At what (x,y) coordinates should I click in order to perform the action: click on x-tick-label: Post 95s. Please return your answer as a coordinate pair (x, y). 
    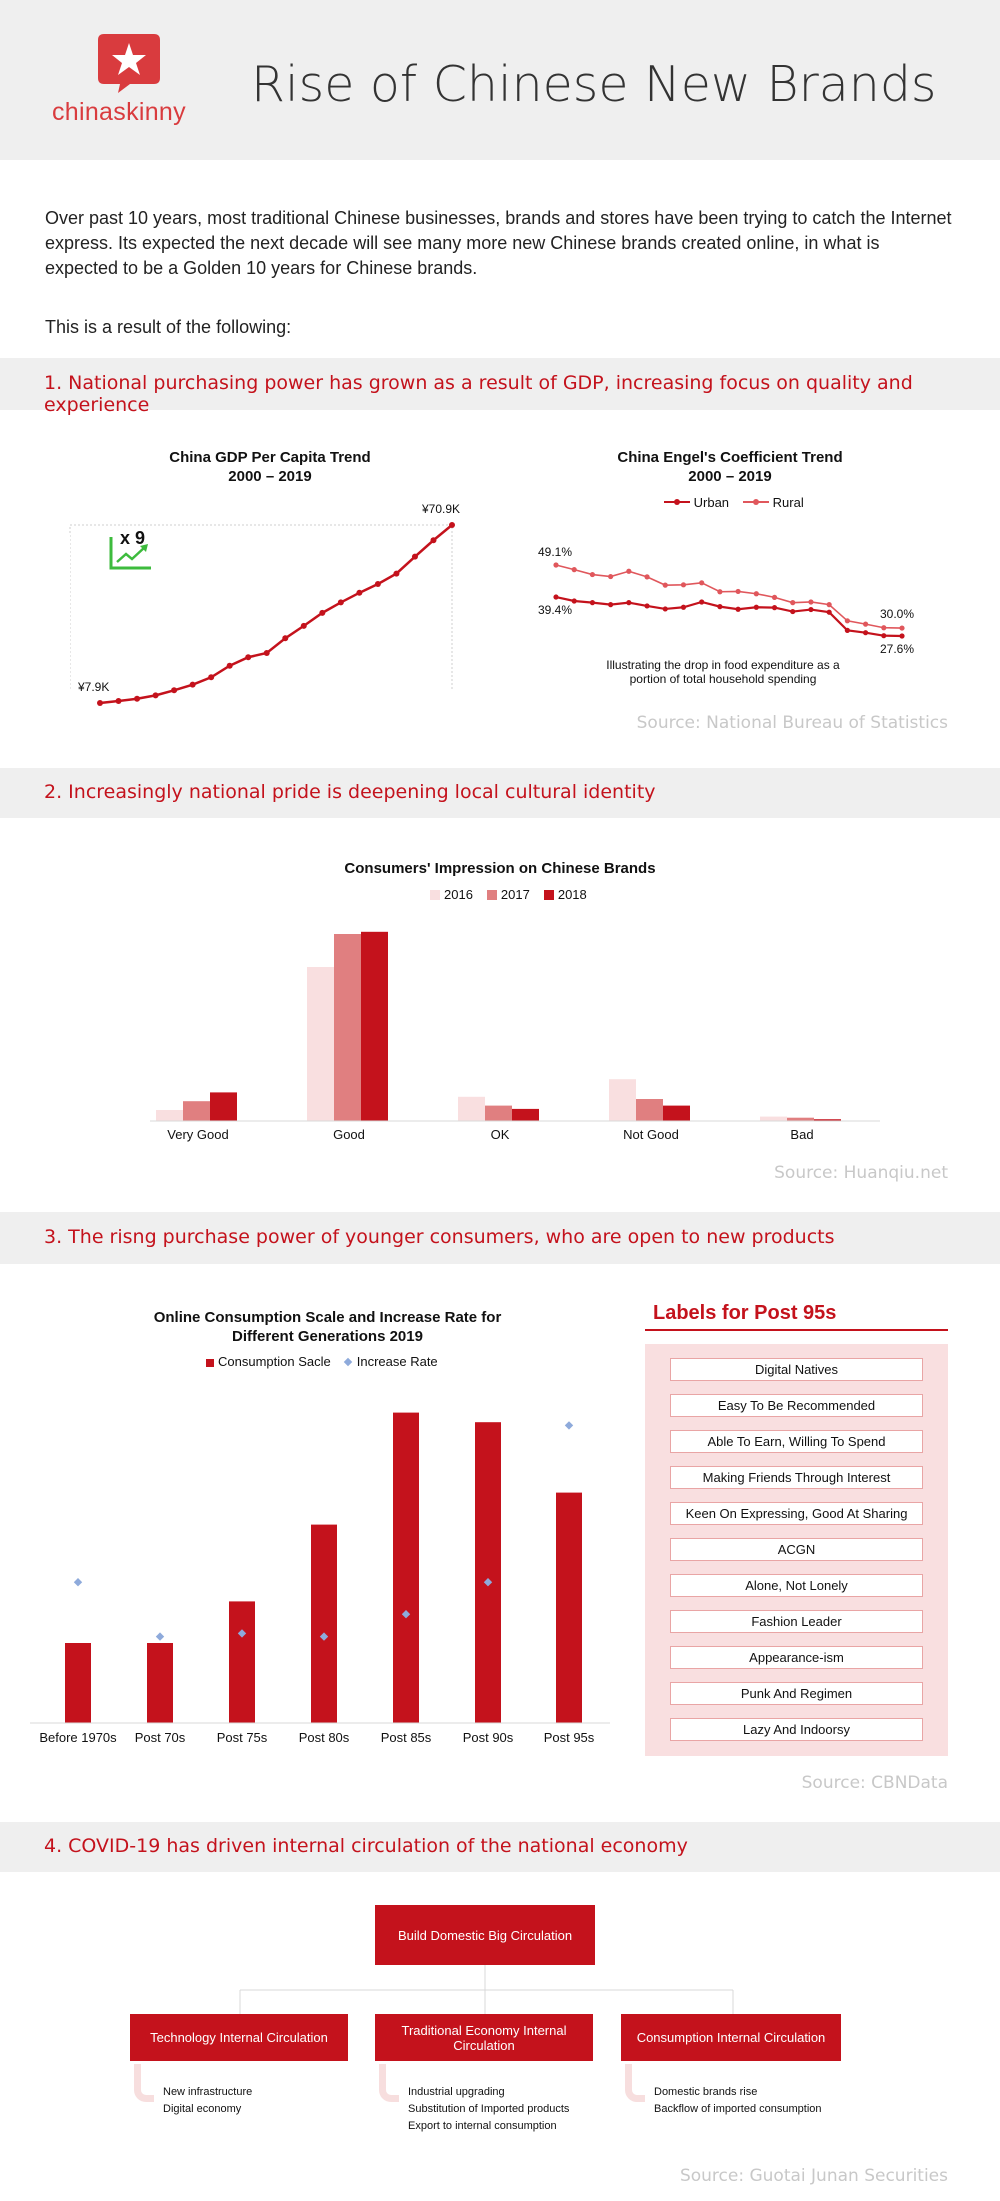
    Looking at the image, I should click on (569, 1737).